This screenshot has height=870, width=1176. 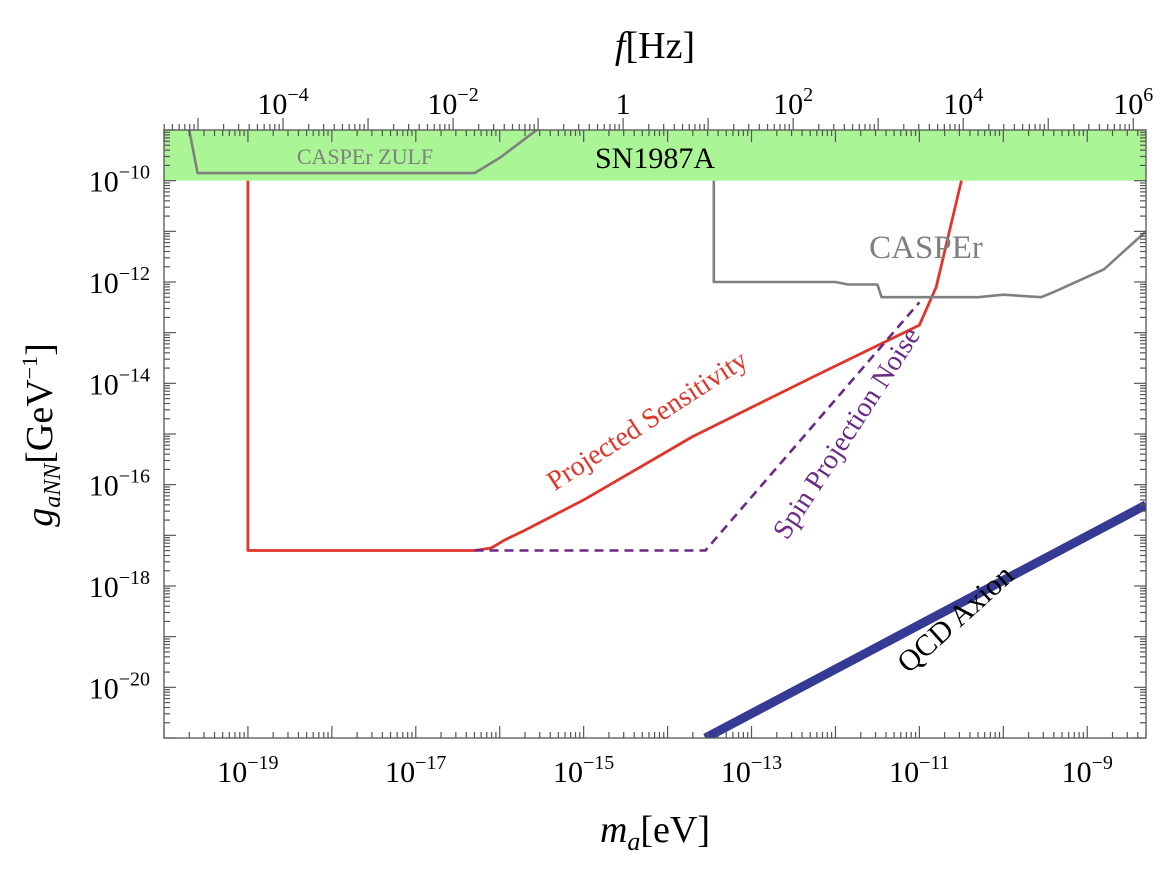 I want to click on top-tick-label: 10⁻⁴, so click(x=282, y=102).